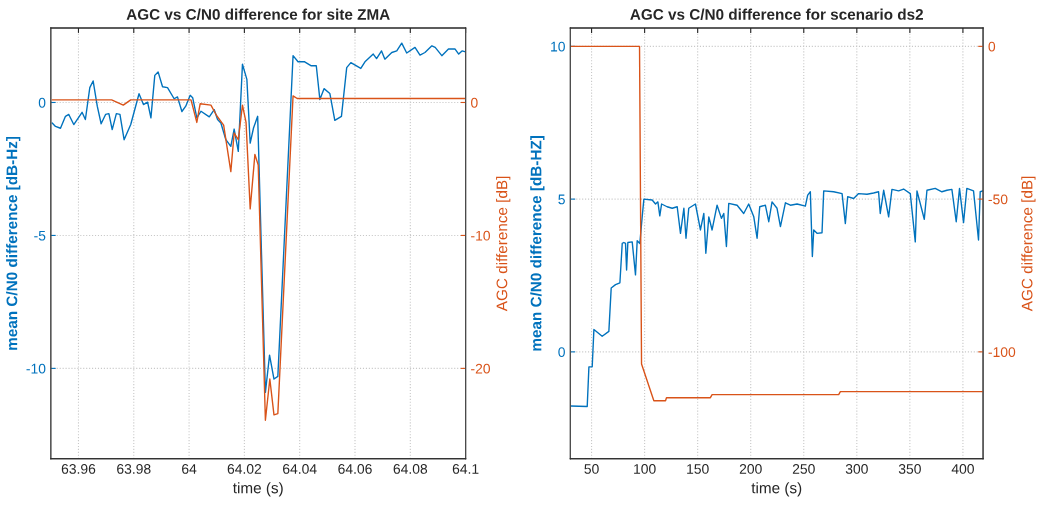  What do you see at coordinates (13, 243) in the screenshot?
I see `y-axis-title: mean C/N0 difference [dB-Hz]` at bounding box center [13, 243].